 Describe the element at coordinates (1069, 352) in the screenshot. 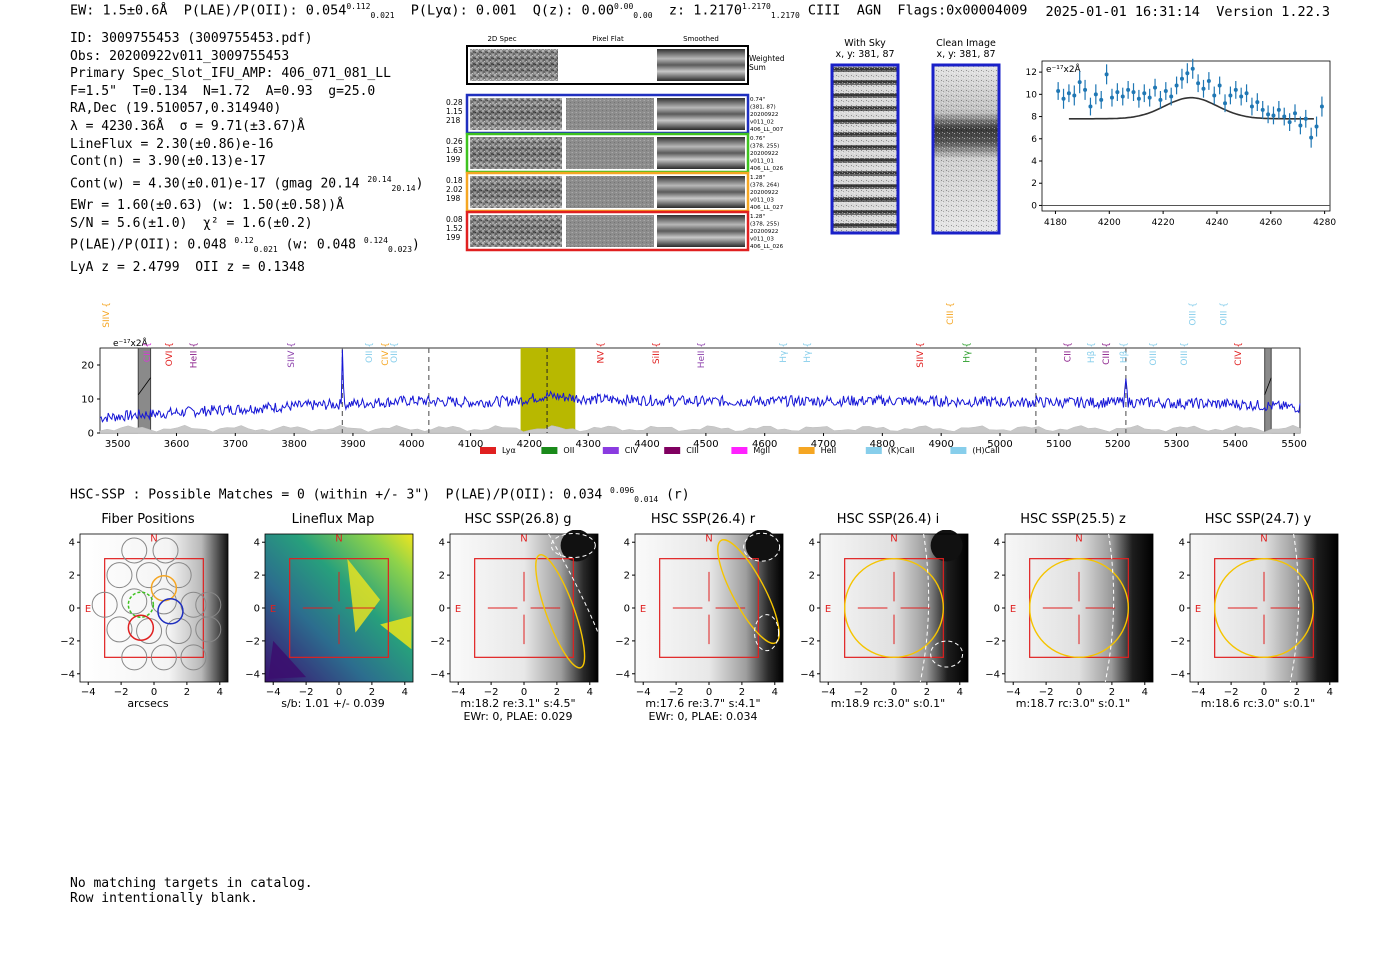

I see `spectral-line-label: CII {` at that location.